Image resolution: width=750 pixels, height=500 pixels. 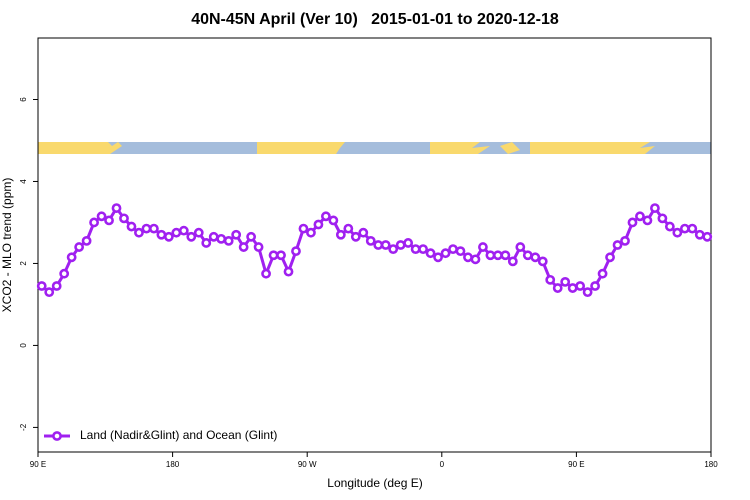 What do you see at coordinates (23, 181) in the screenshot?
I see `y-tick-label: 4` at bounding box center [23, 181].